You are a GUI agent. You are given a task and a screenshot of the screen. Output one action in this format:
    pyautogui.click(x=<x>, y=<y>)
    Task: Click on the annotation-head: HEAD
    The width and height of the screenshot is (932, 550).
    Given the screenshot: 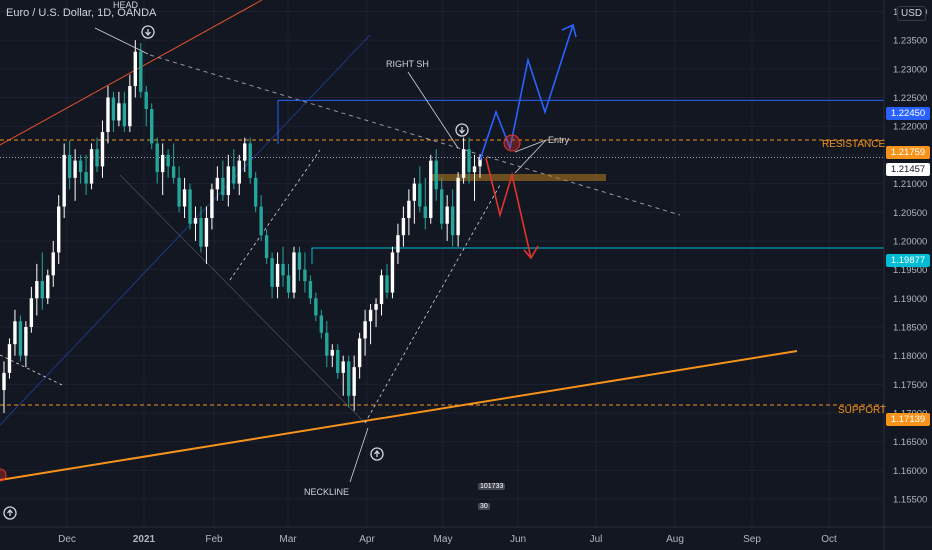 What is the action you would take?
    pyautogui.click(x=126, y=5)
    